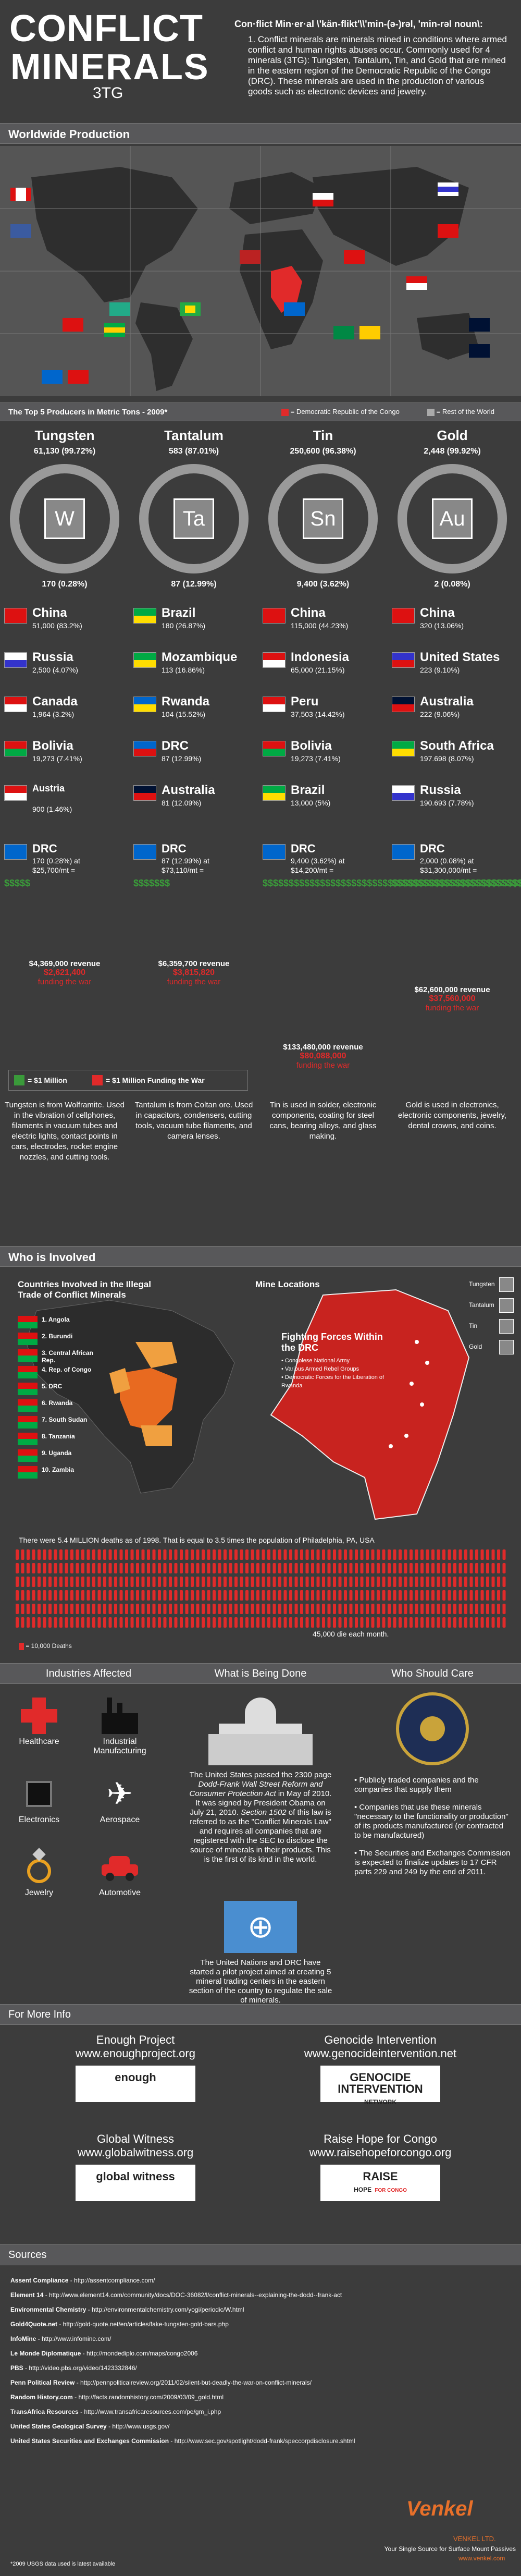  Describe the element at coordinates (403, 852) in the screenshot. I see `drc-flag-icon` at that location.